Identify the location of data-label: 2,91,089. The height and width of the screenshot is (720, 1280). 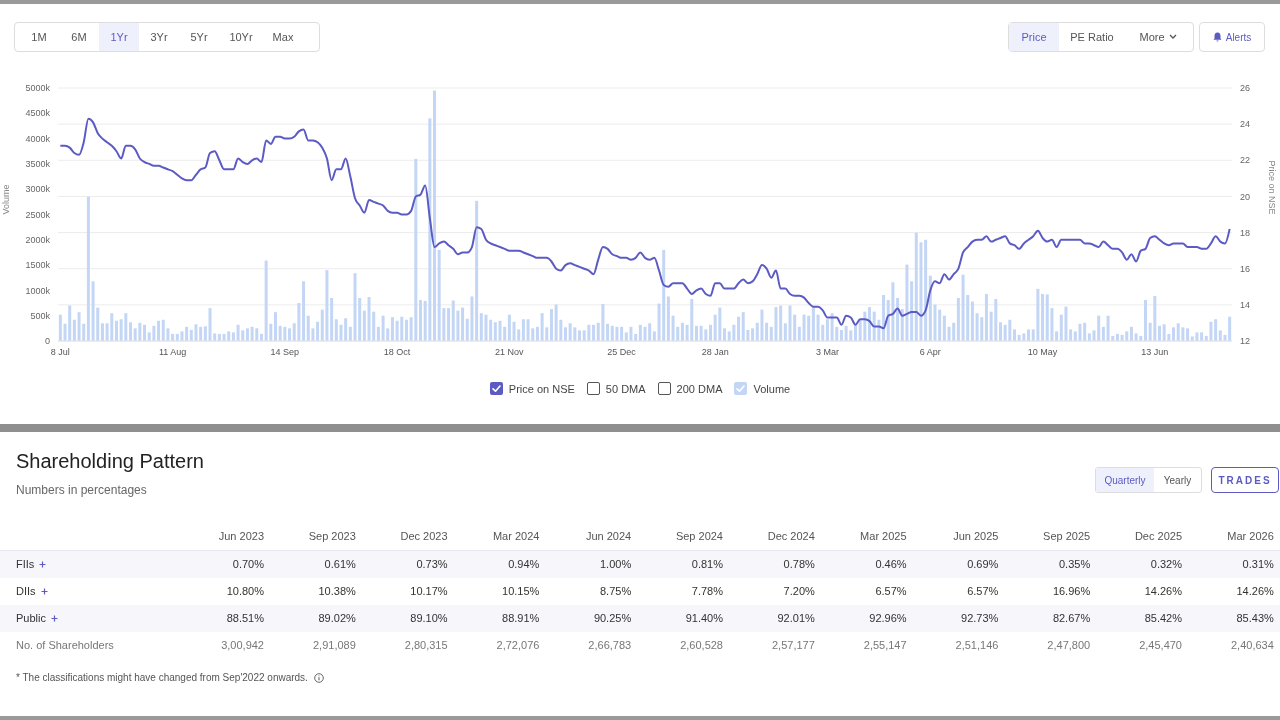
(333, 645).